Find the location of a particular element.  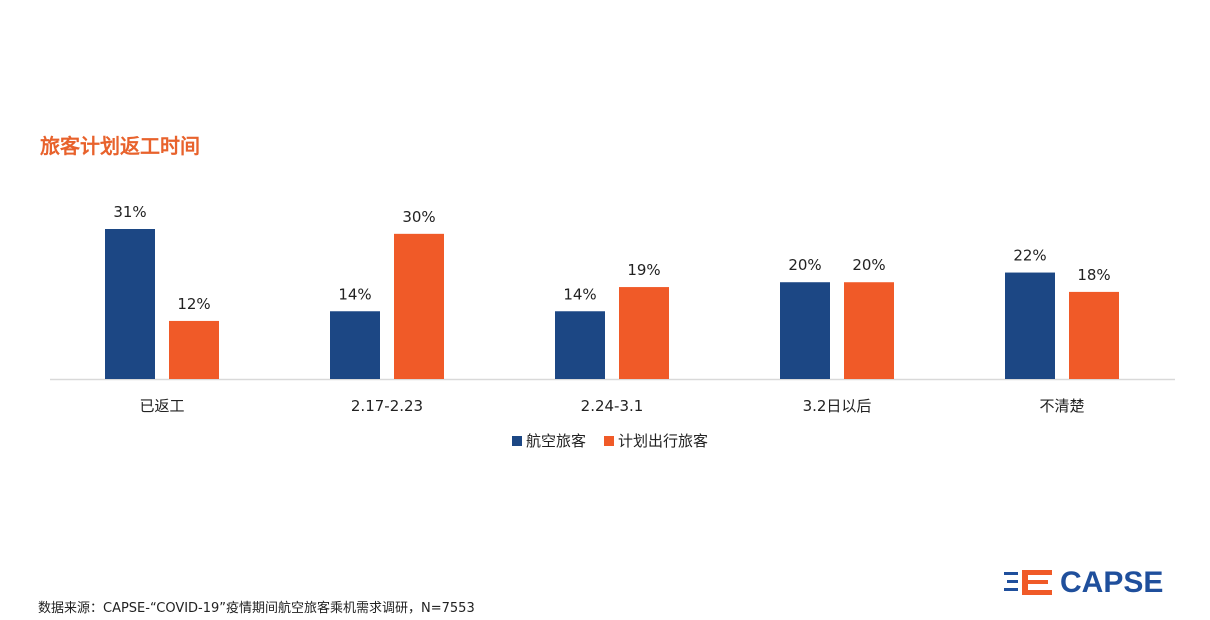

data-label-2-4: 20% is located at coordinates (868, 265).